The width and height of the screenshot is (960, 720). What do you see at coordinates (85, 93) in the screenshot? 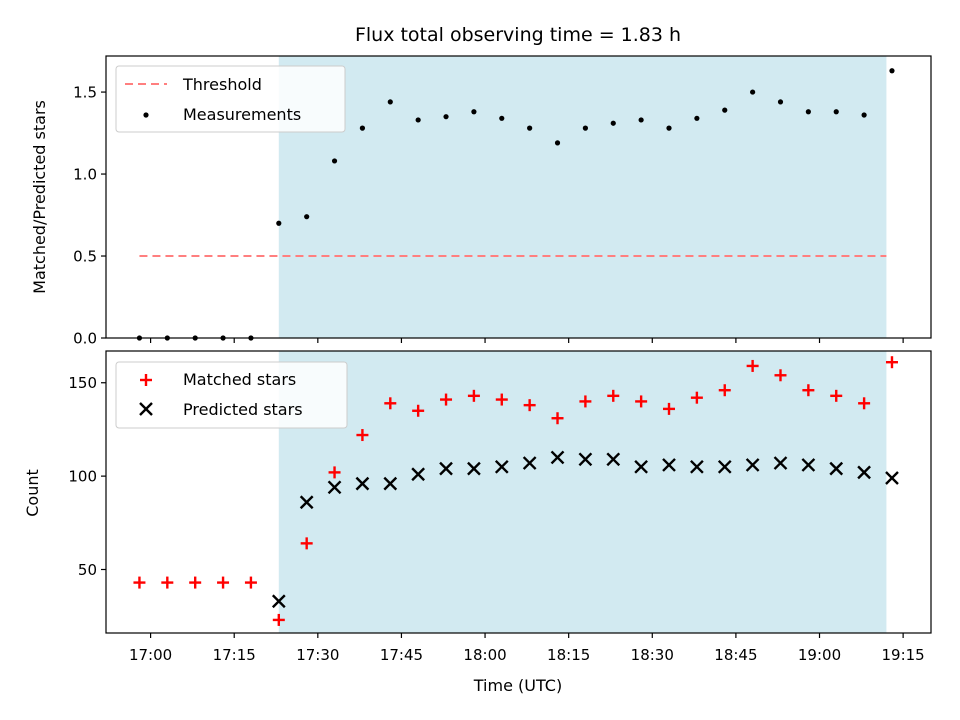
I see `y-tick-label: 1.5` at bounding box center [85, 93].